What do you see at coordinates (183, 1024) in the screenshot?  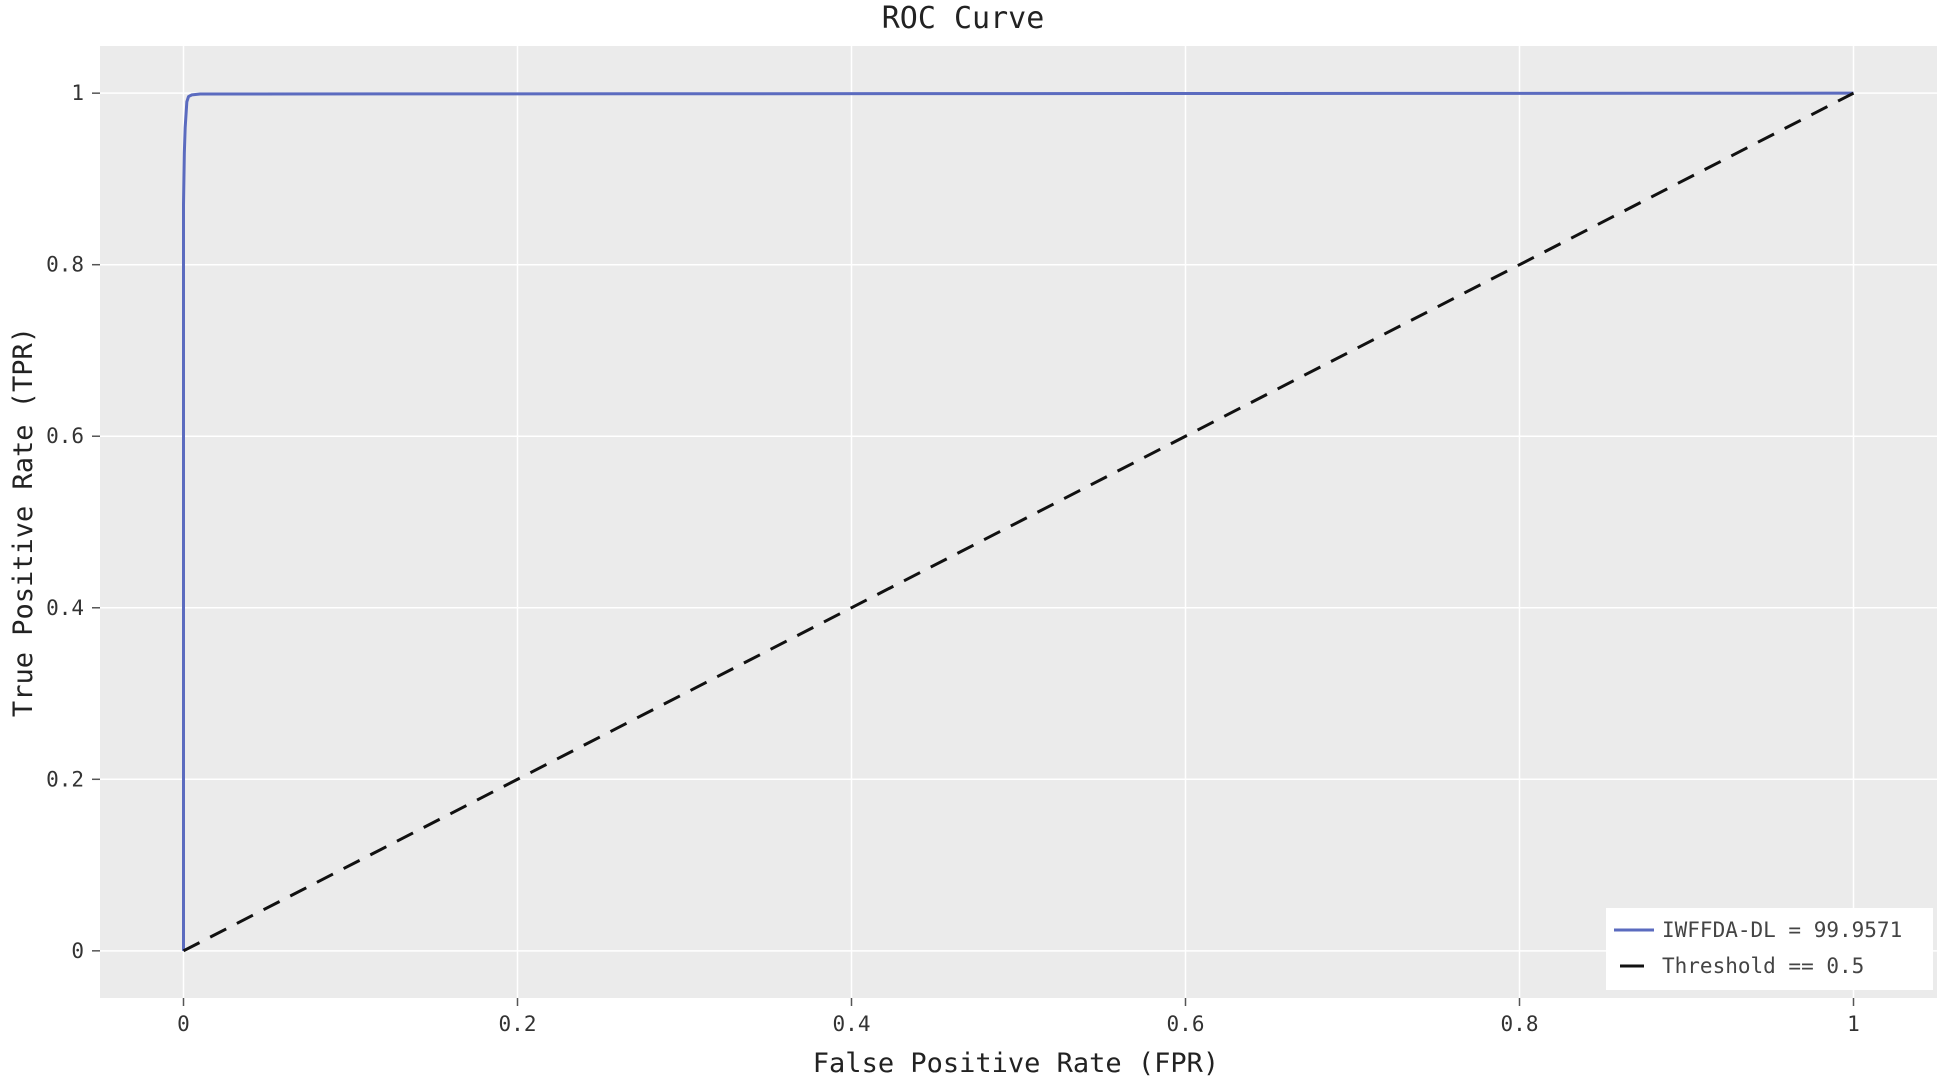 I see `x-tick-label: 0` at bounding box center [183, 1024].